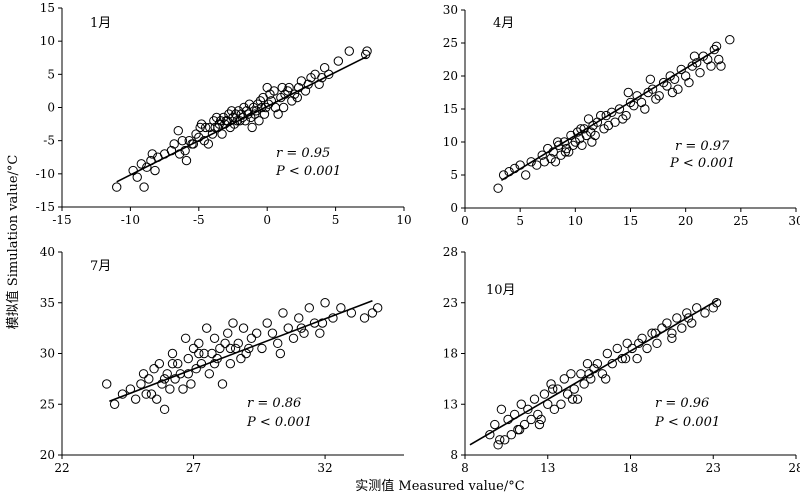  What do you see at coordinates (45, 174) in the screenshot?
I see `y-tick-label: -10` at bounding box center [45, 174].